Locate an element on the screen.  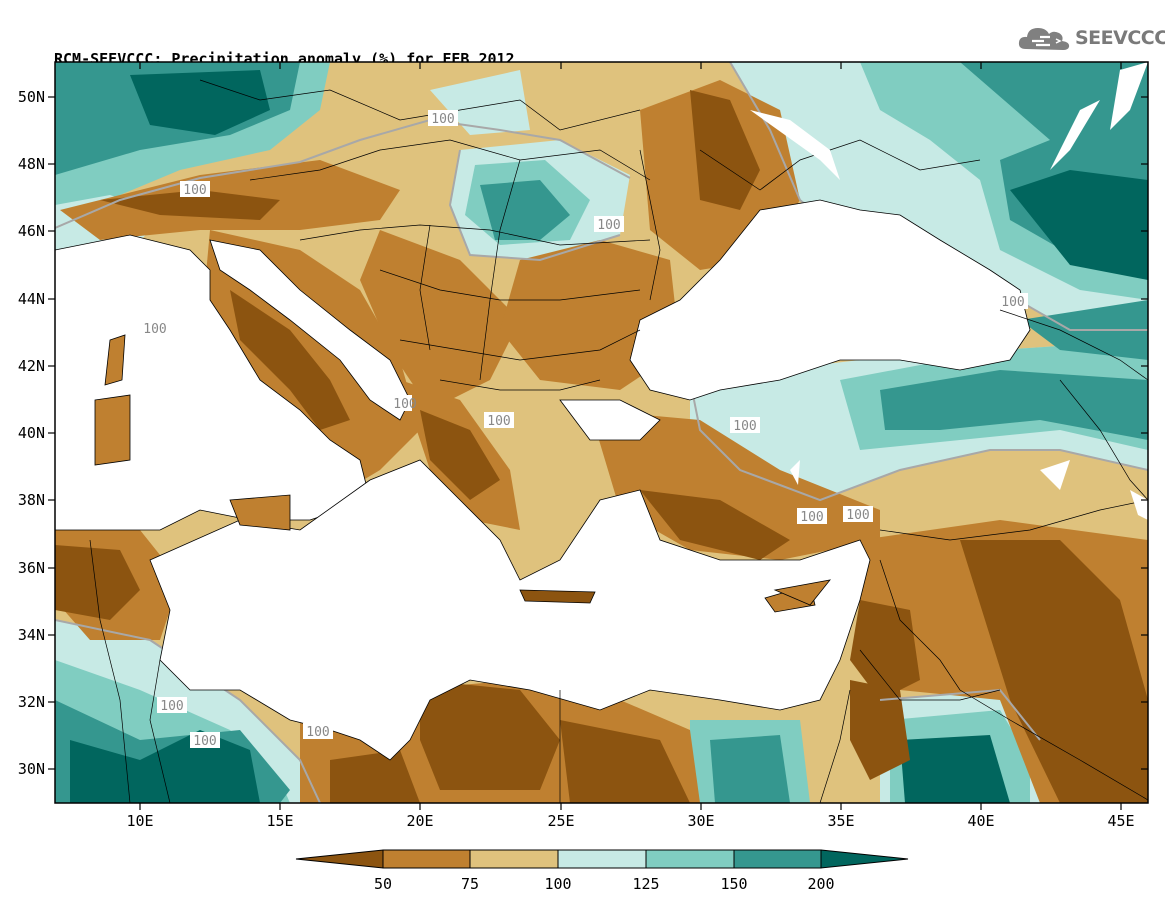
lat-label: 40N is located at coordinates (31, 433).